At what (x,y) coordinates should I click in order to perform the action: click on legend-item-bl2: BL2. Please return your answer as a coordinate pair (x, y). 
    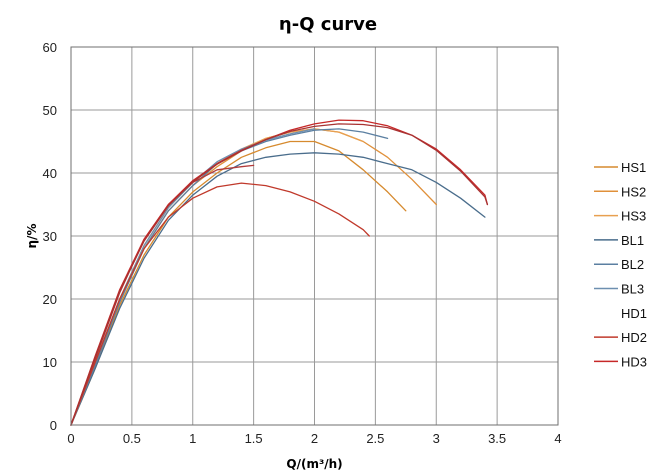
    Looking at the image, I should click on (619, 264).